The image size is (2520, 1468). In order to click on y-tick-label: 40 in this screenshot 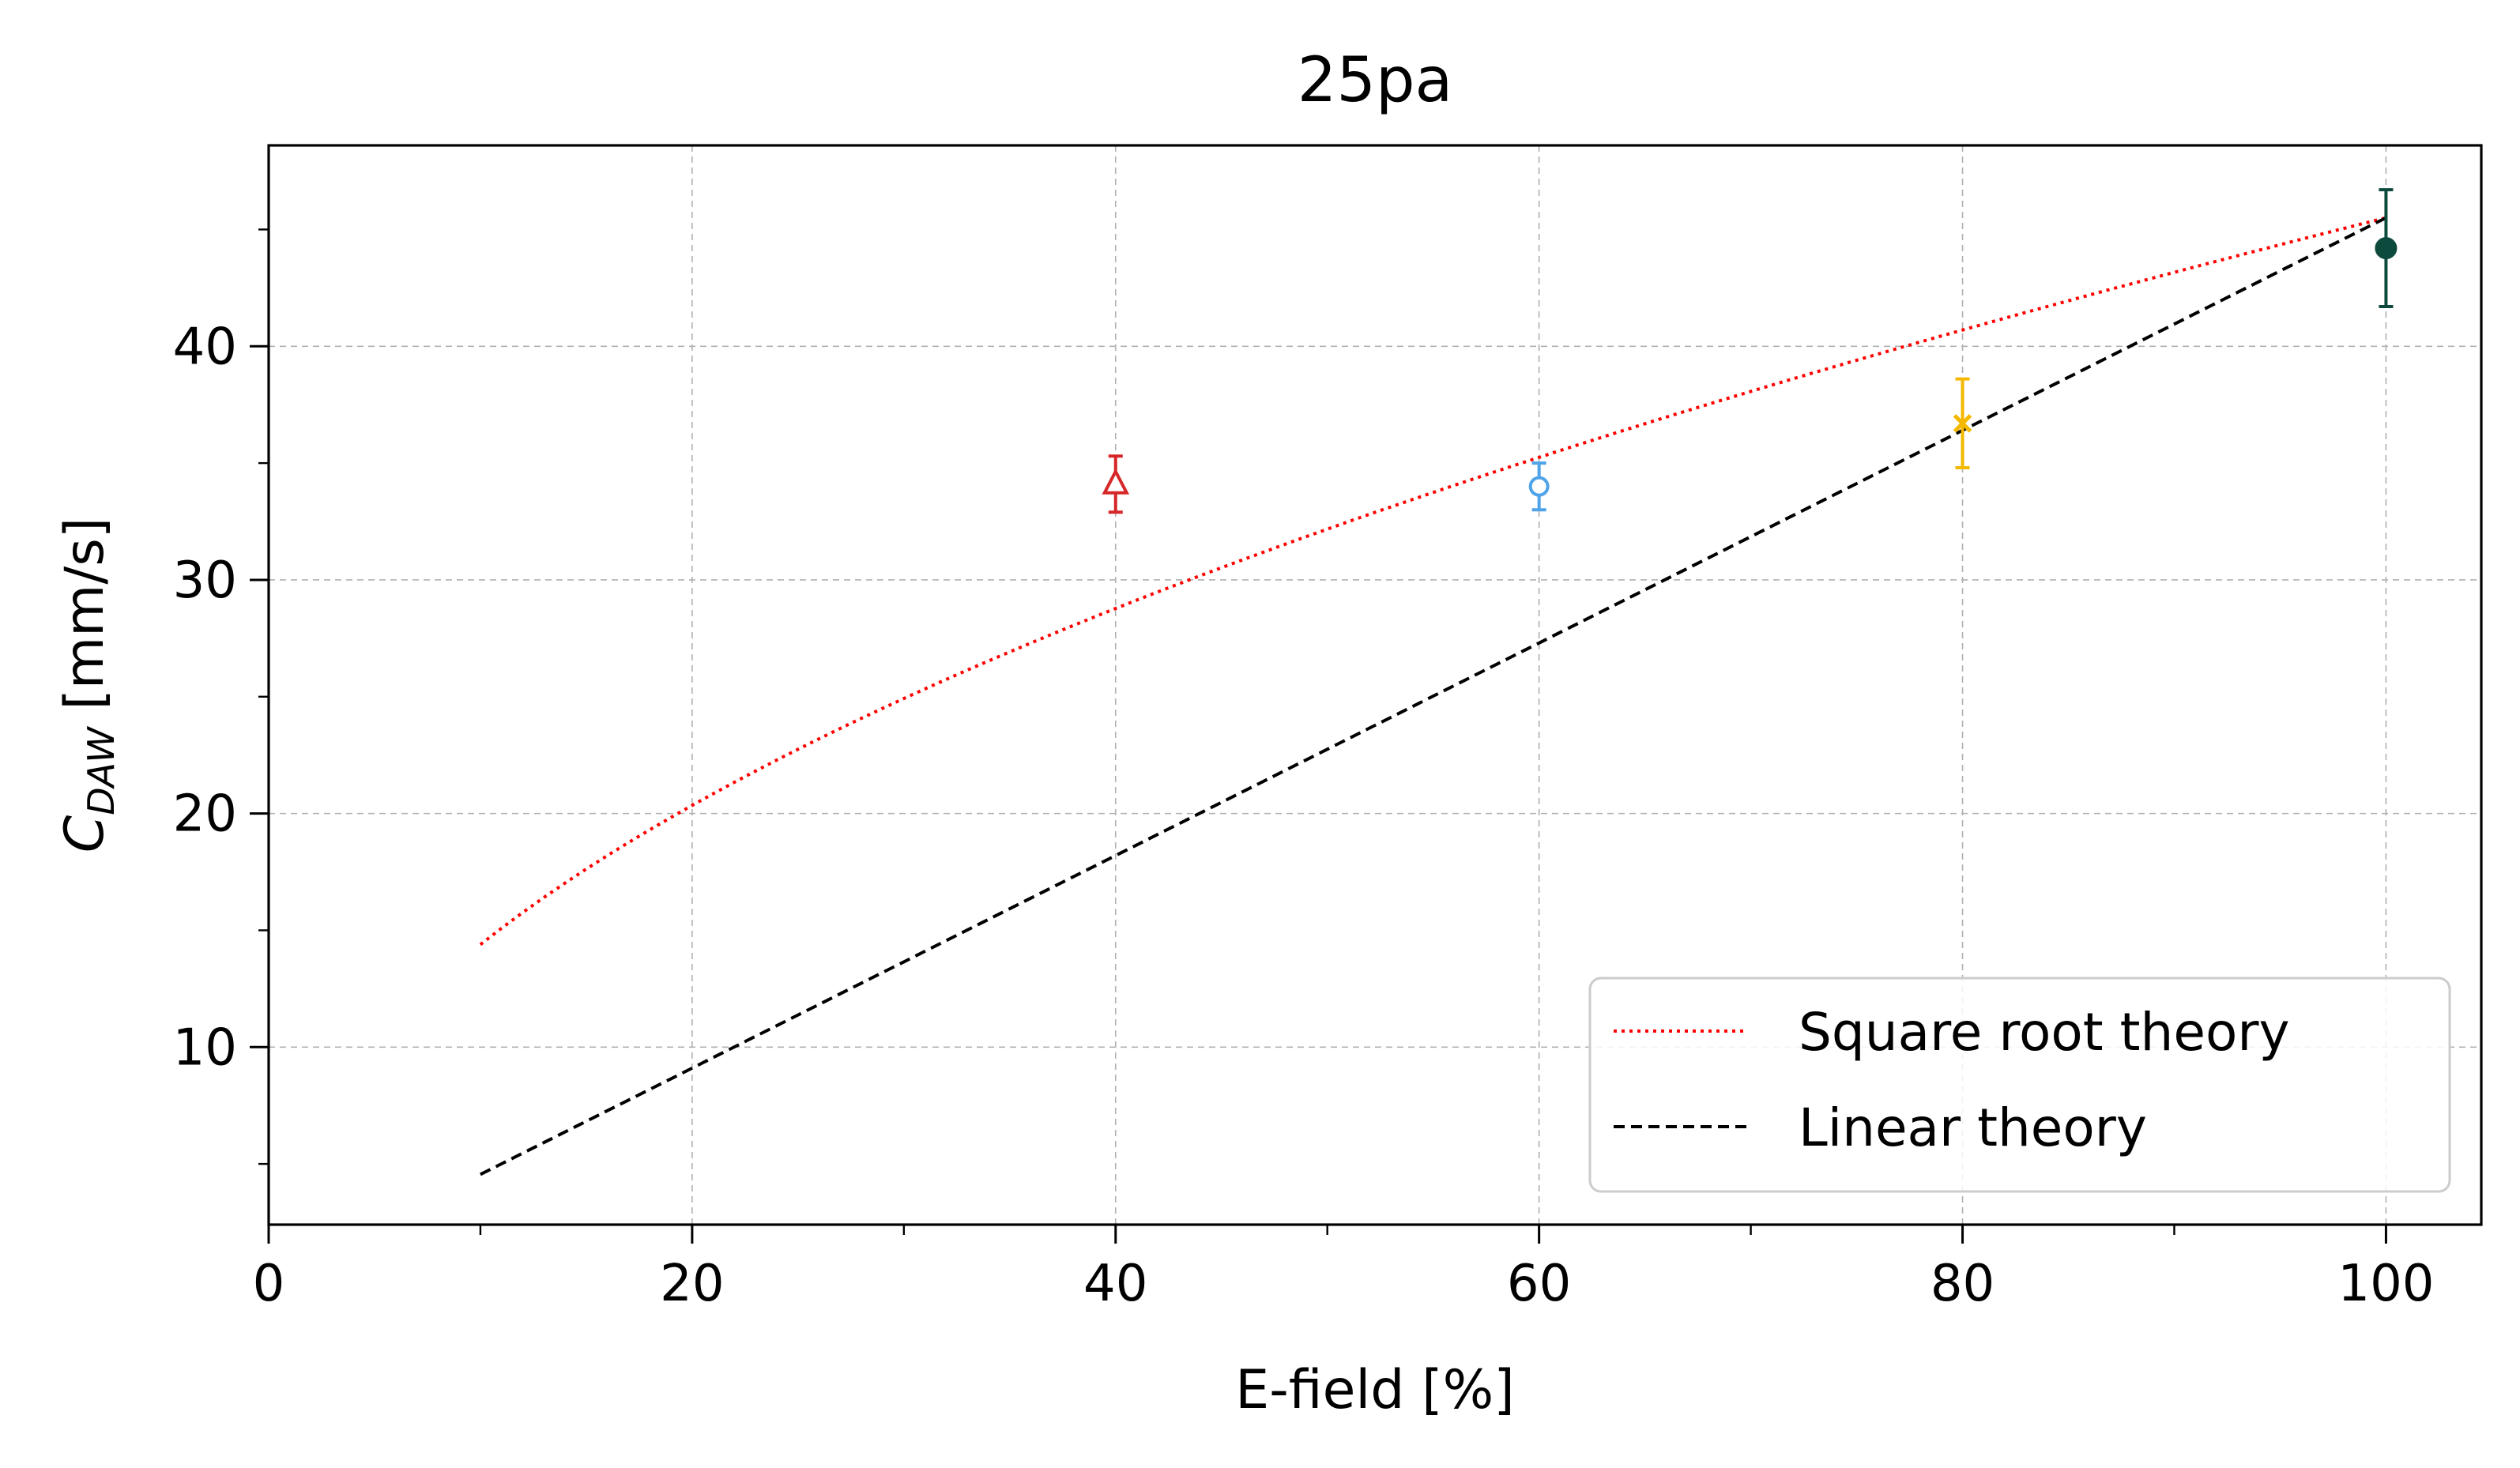, I will do `click(205, 347)`.